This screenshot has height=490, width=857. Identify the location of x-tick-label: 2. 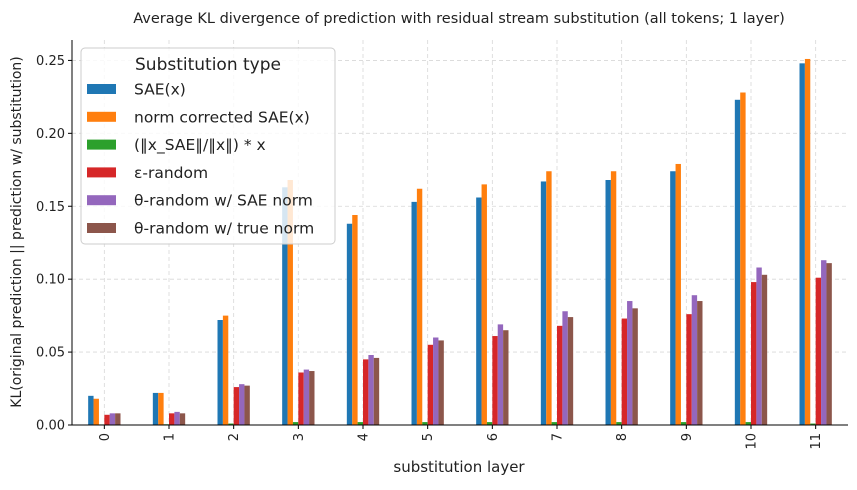
(234, 437).